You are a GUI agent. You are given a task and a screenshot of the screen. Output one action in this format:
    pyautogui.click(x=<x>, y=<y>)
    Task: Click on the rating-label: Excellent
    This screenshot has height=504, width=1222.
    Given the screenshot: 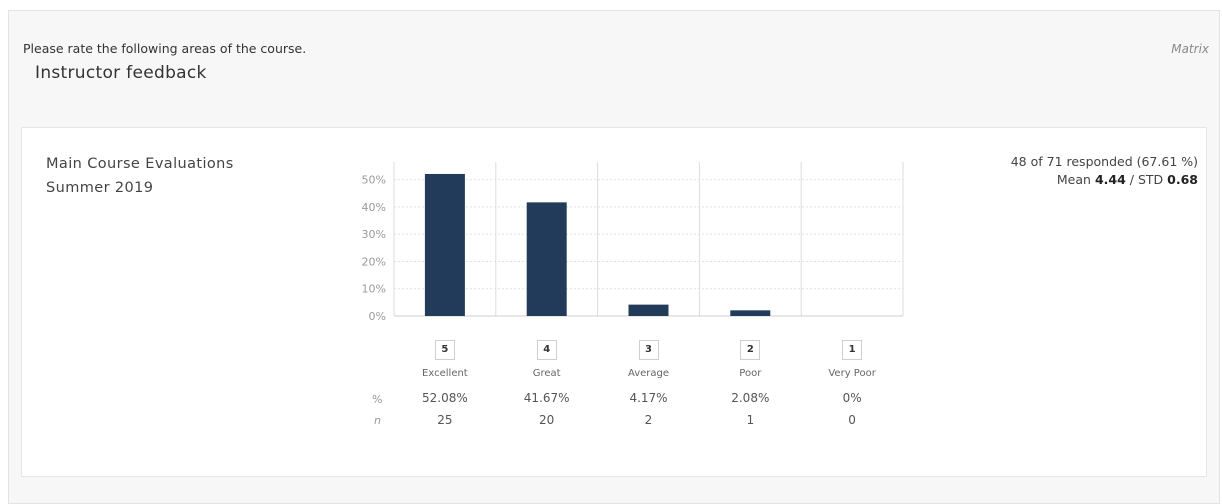 What is the action you would take?
    pyautogui.click(x=445, y=373)
    